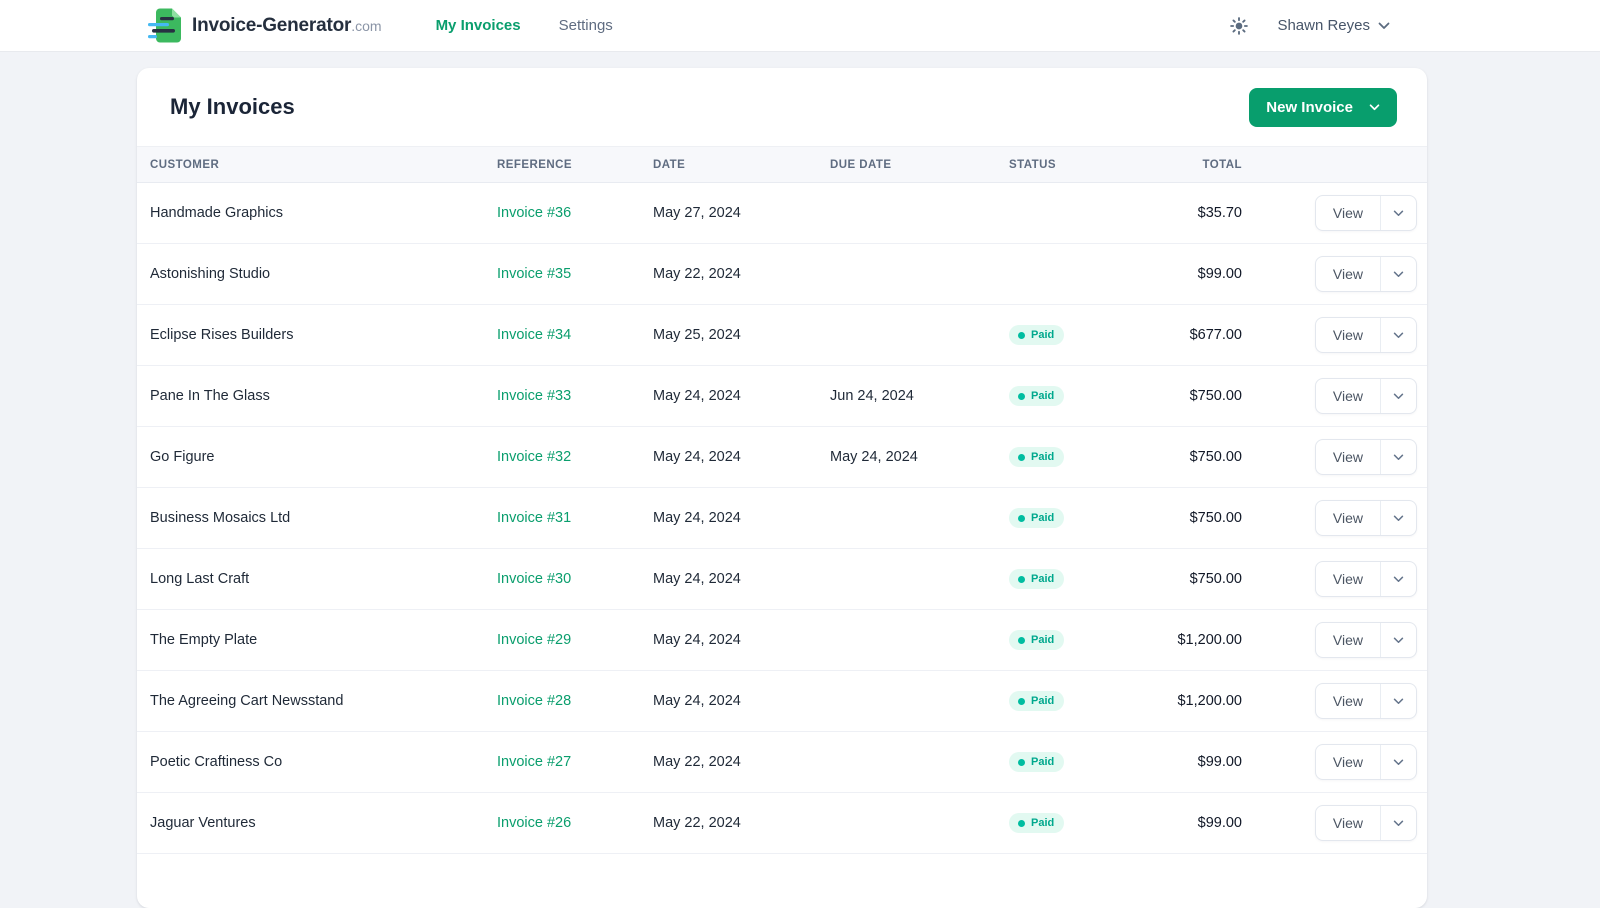 The height and width of the screenshot is (908, 1600). Describe the element at coordinates (478, 25) in the screenshot. I see `nav-my-invoices: My Invoices` at that location.